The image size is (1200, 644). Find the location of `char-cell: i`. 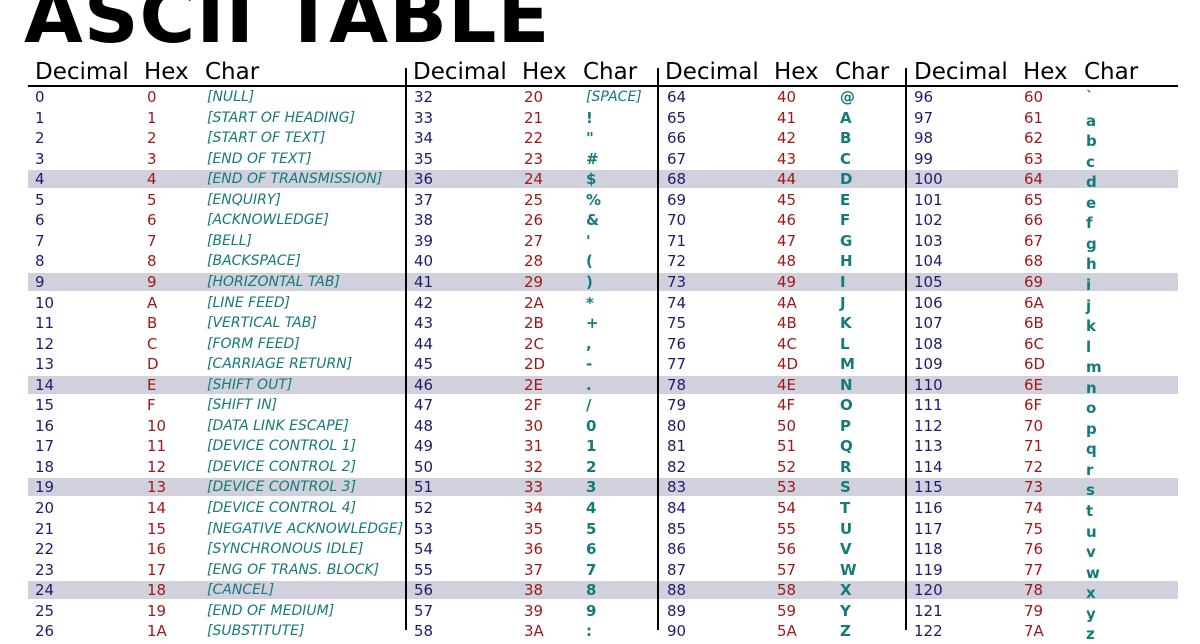

char-cell: i is located at coordinates (1089, 284).